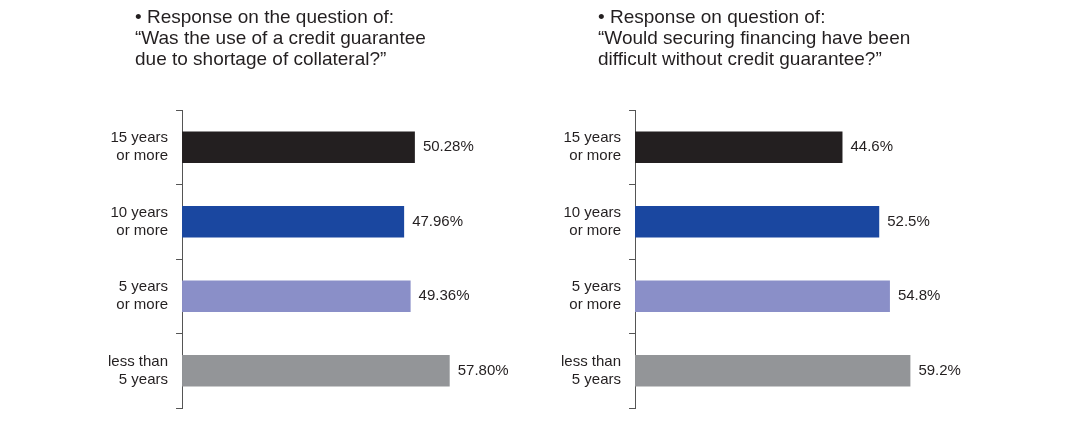 This screenshot has height=436, width=1085. I want to click on chart-title: • Response on the question of: “Was the use of a credit guarantee due to shortage of collateral?”, so click(280, 37).